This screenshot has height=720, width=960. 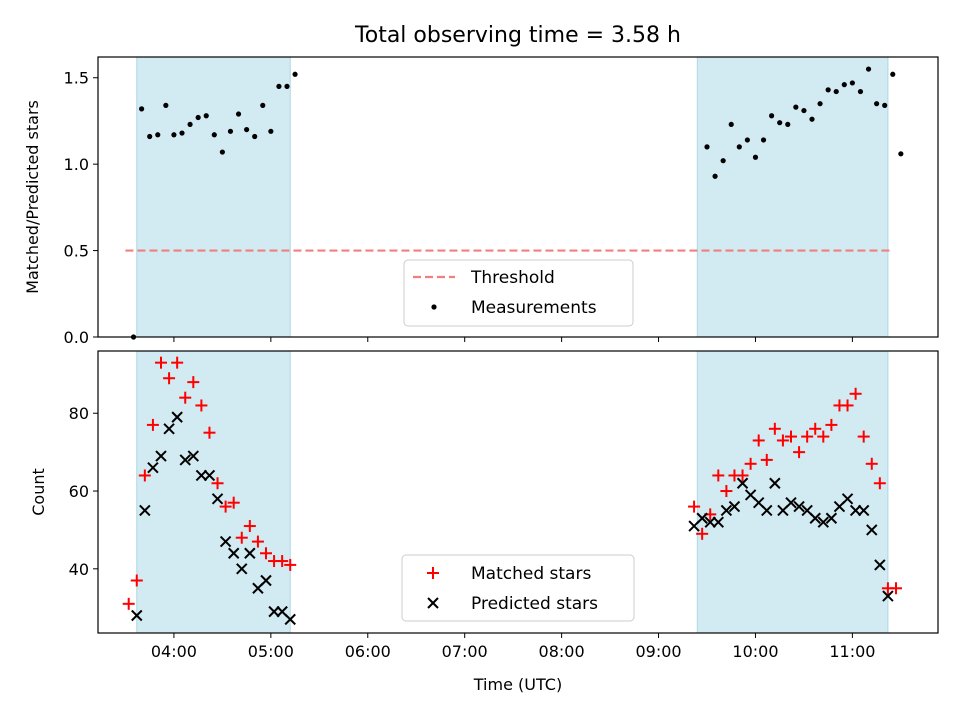 What do you see at coordinates (76, 337) in the screenshot?
I see `y-tick-label: 0.0` at bounding box center [76, 337].